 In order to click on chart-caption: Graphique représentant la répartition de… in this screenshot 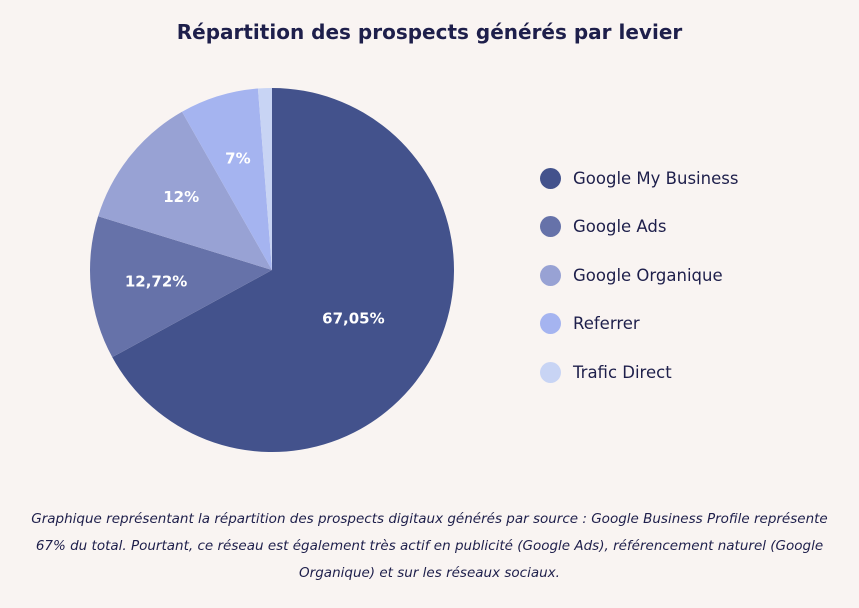, I will do `click(429, 546)`.